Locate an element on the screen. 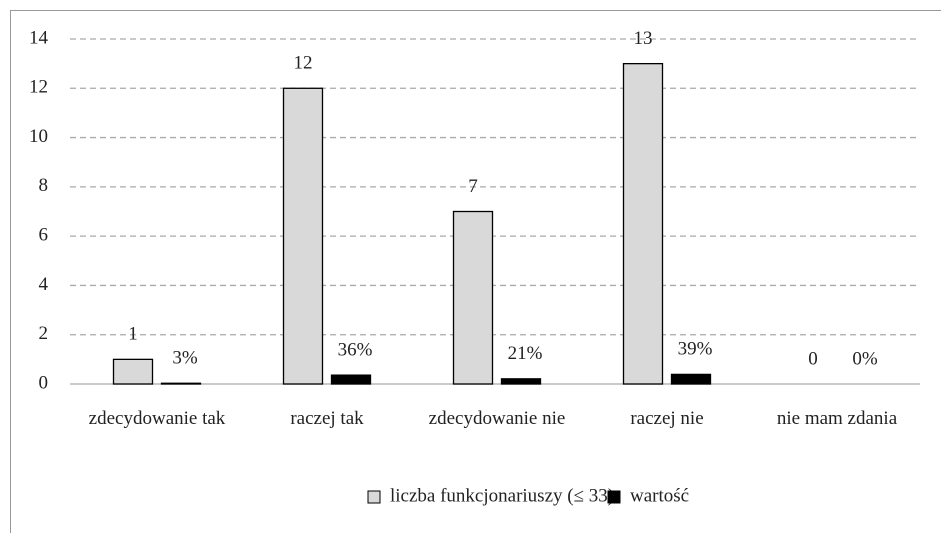 The image size is (941, 533). data-label: 0 is located at coordinates (813, 358).